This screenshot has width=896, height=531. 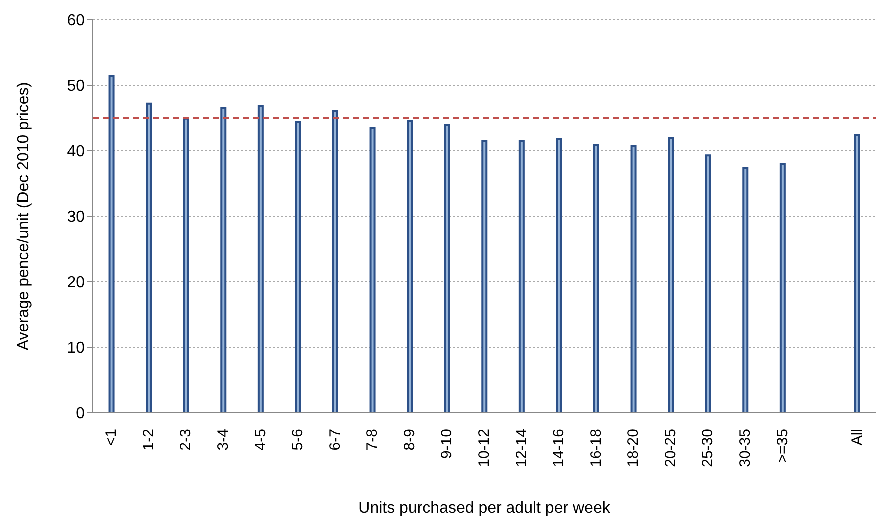 I want to click on y-tick-label: 0, so click(x=81, y=414).